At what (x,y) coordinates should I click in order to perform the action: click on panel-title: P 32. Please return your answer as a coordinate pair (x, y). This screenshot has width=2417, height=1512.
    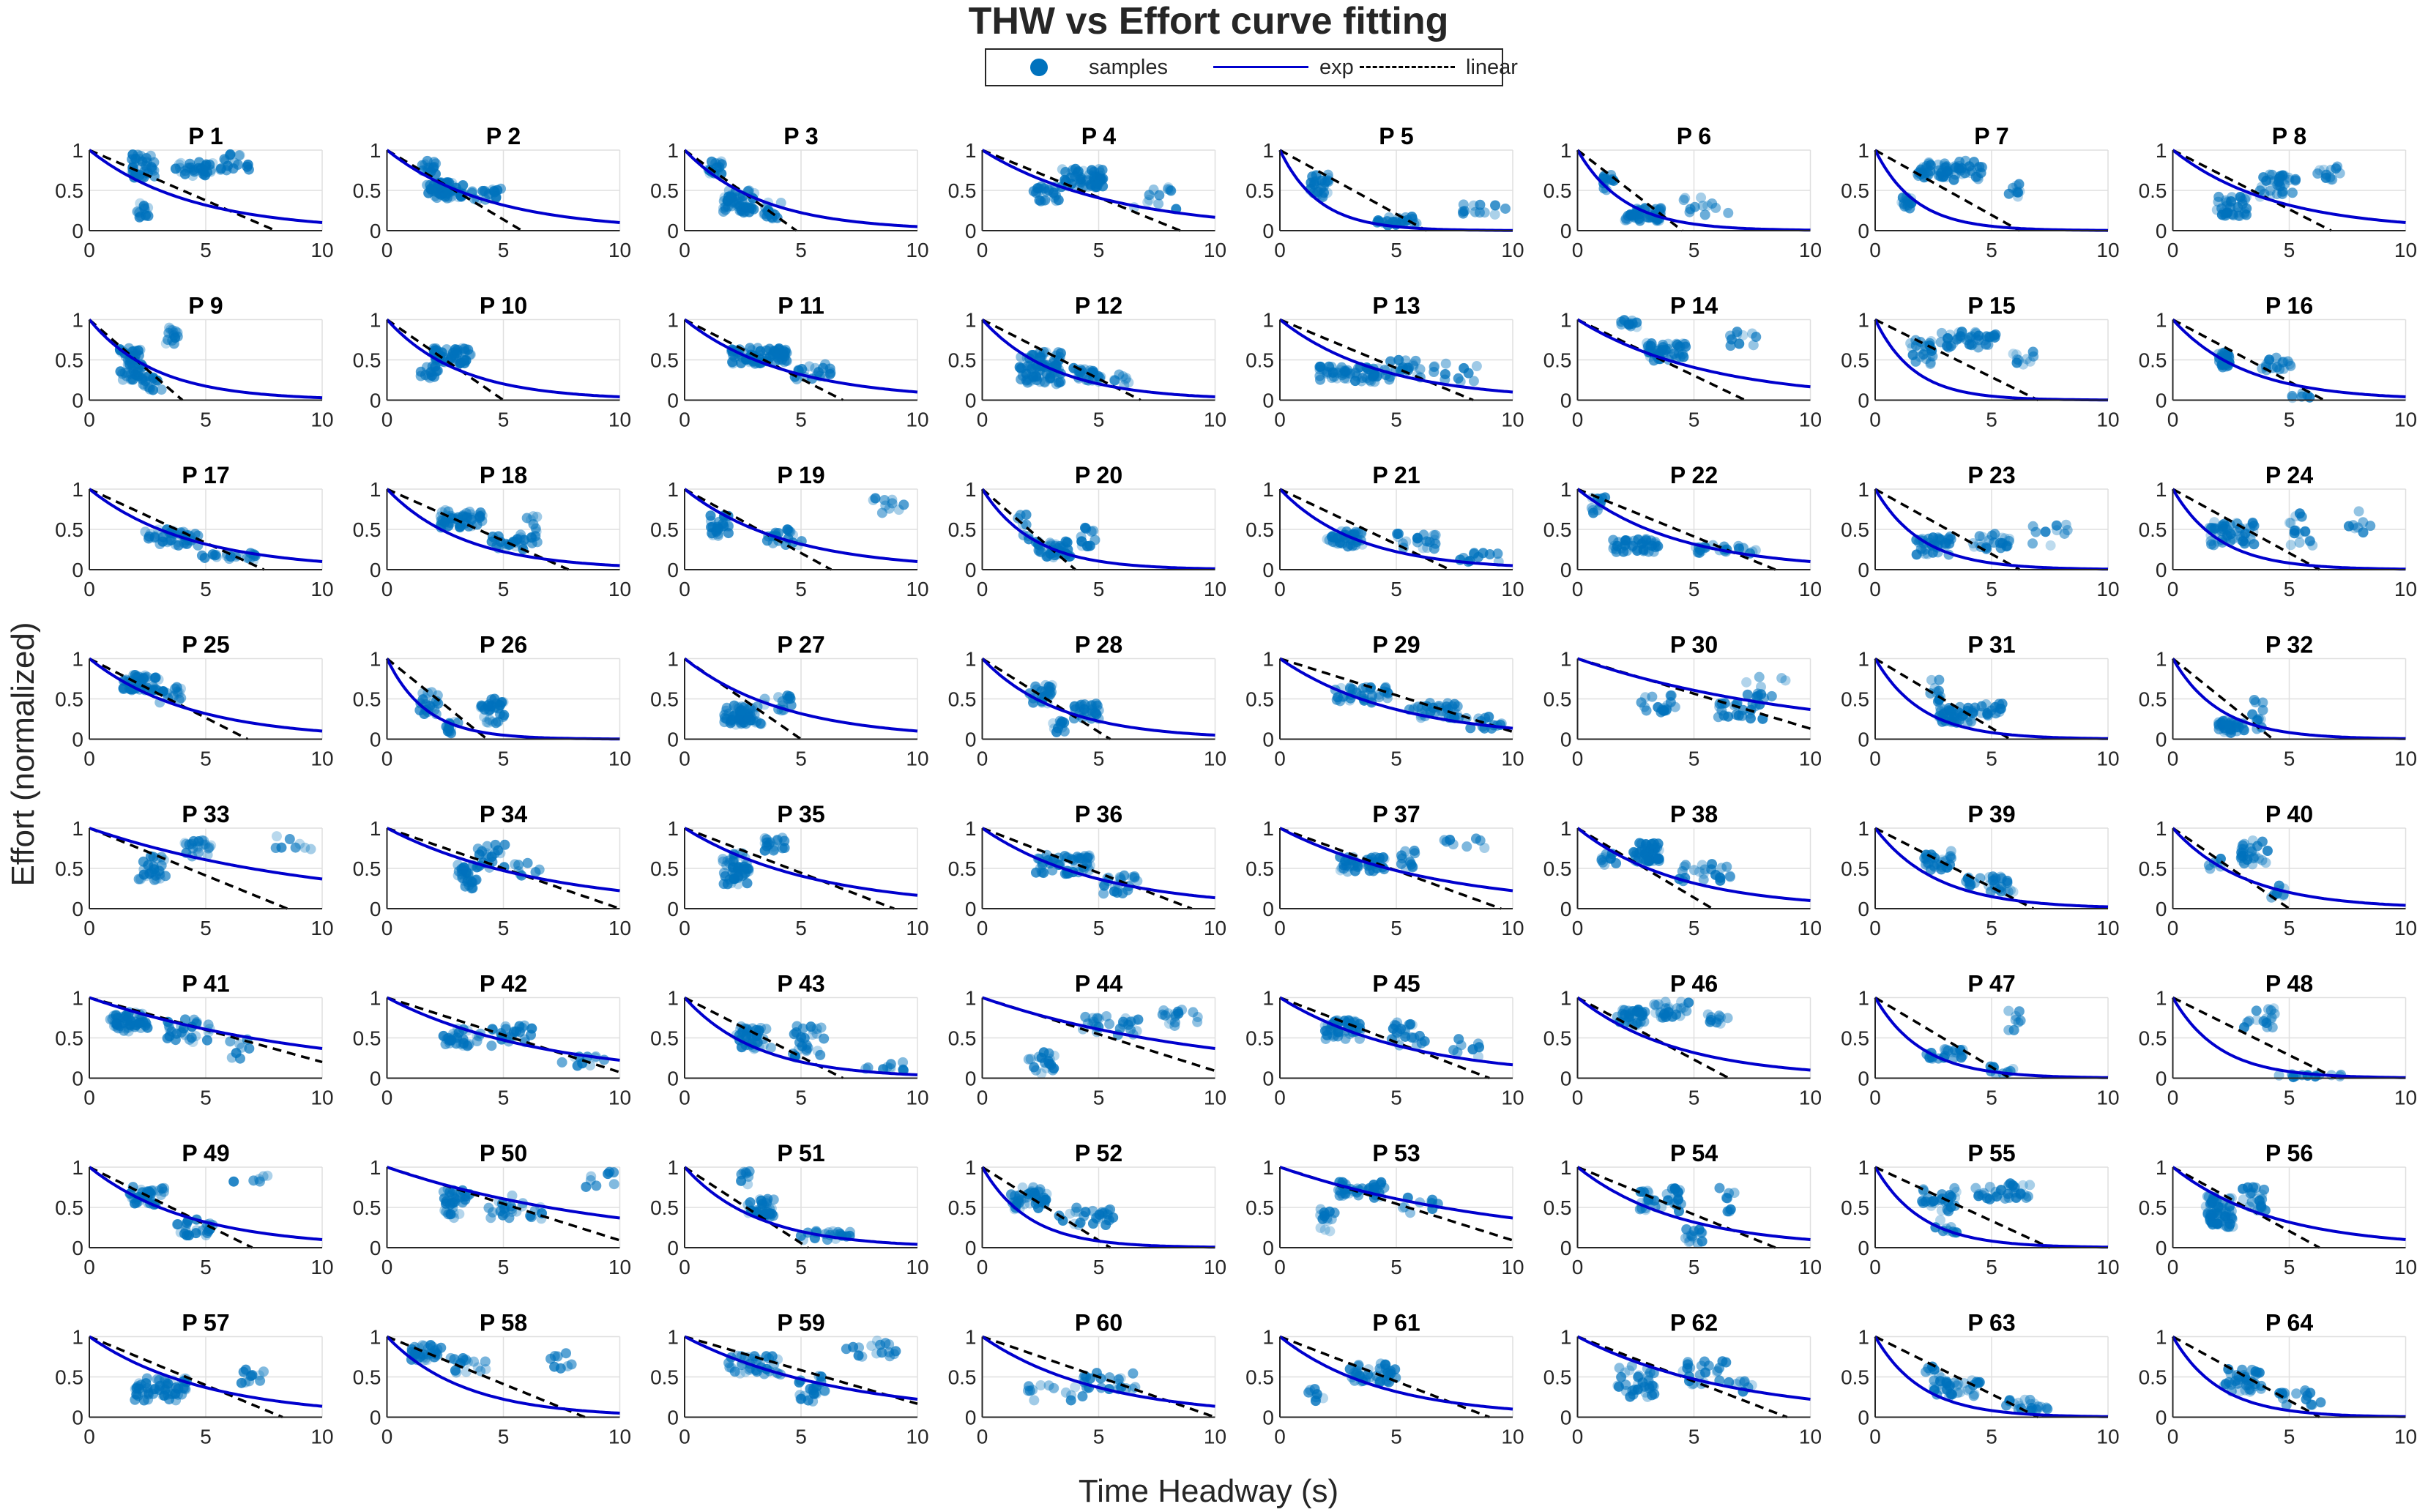
    Looking at the image, I should click on (2289, 645).